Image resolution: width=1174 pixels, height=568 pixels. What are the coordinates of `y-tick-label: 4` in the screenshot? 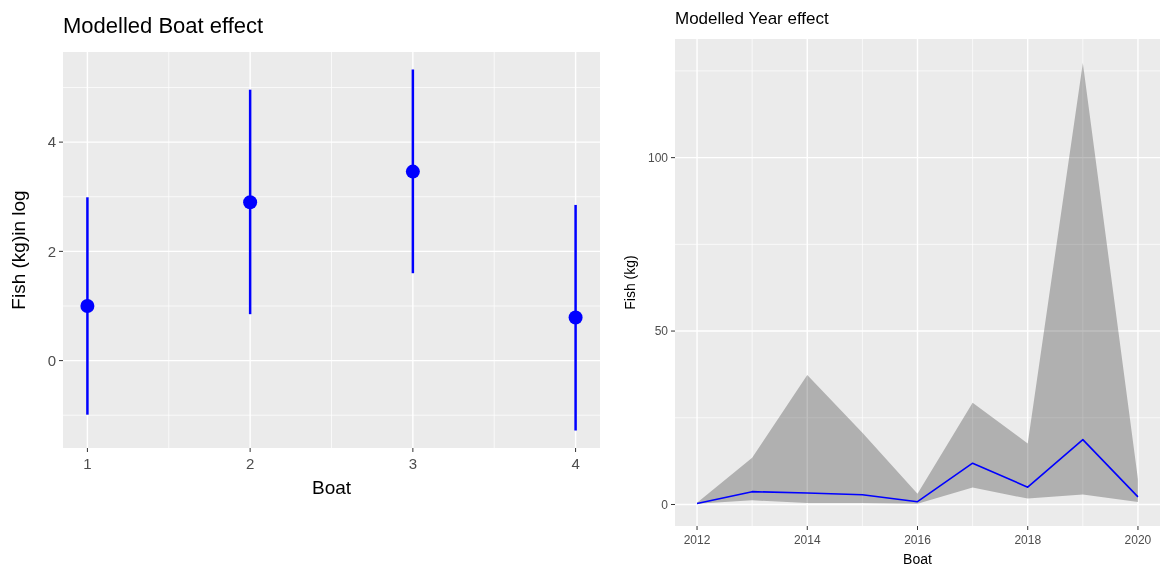 It's located at (51, 142).